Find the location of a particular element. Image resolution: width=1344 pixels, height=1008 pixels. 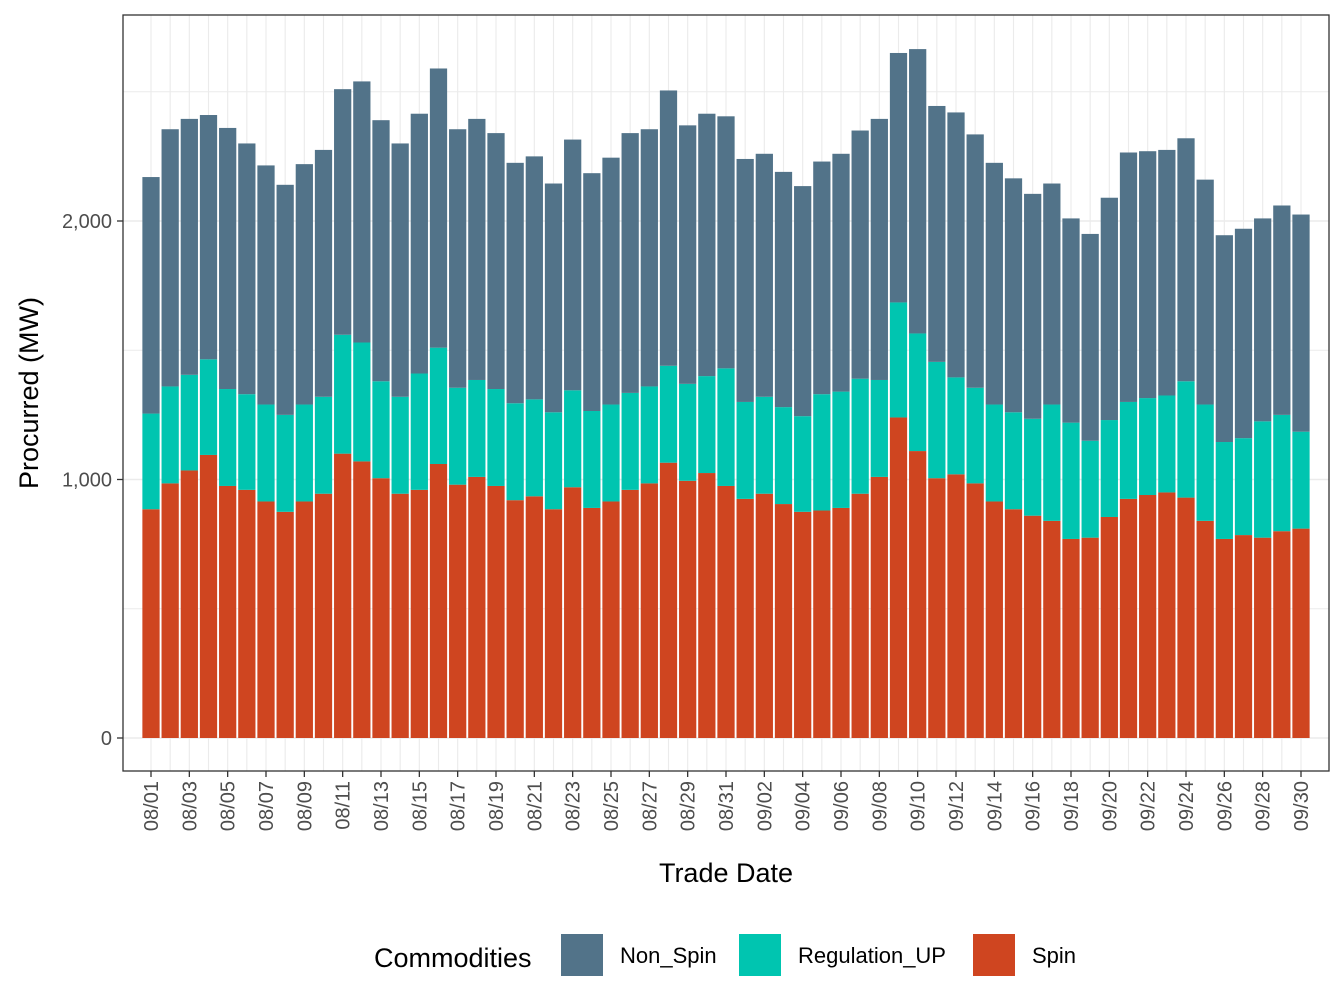

x-tick-label: 08/19 is located at coordinates (497, 806).